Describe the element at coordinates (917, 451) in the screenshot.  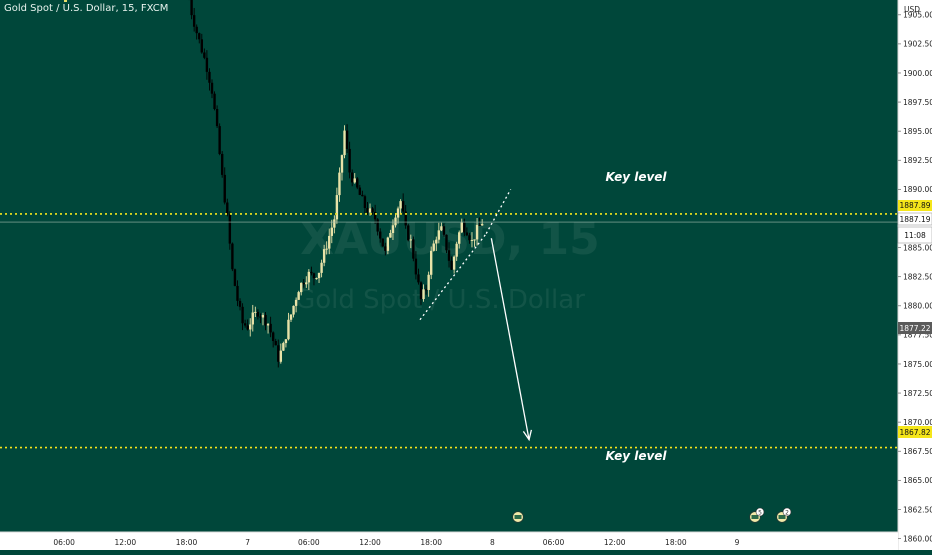
I see `price-tick-label: 1867.50` at that location.